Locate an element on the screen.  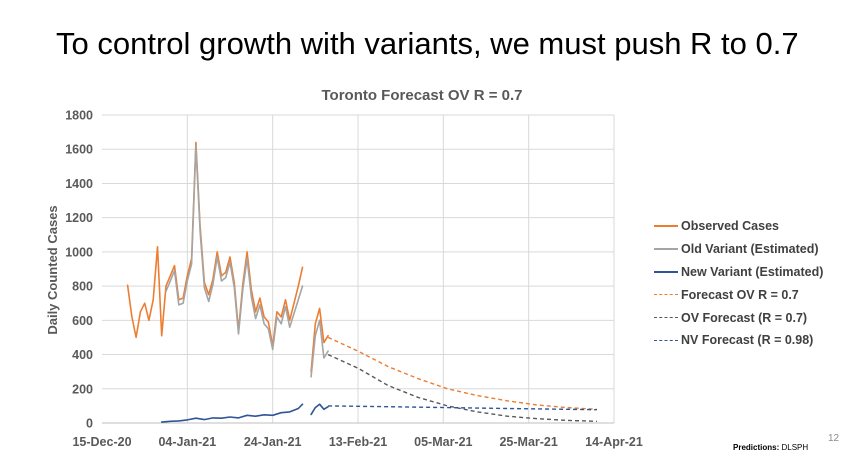
legend-item: New Variant (Estimated) is located at coordinates (738, 272).